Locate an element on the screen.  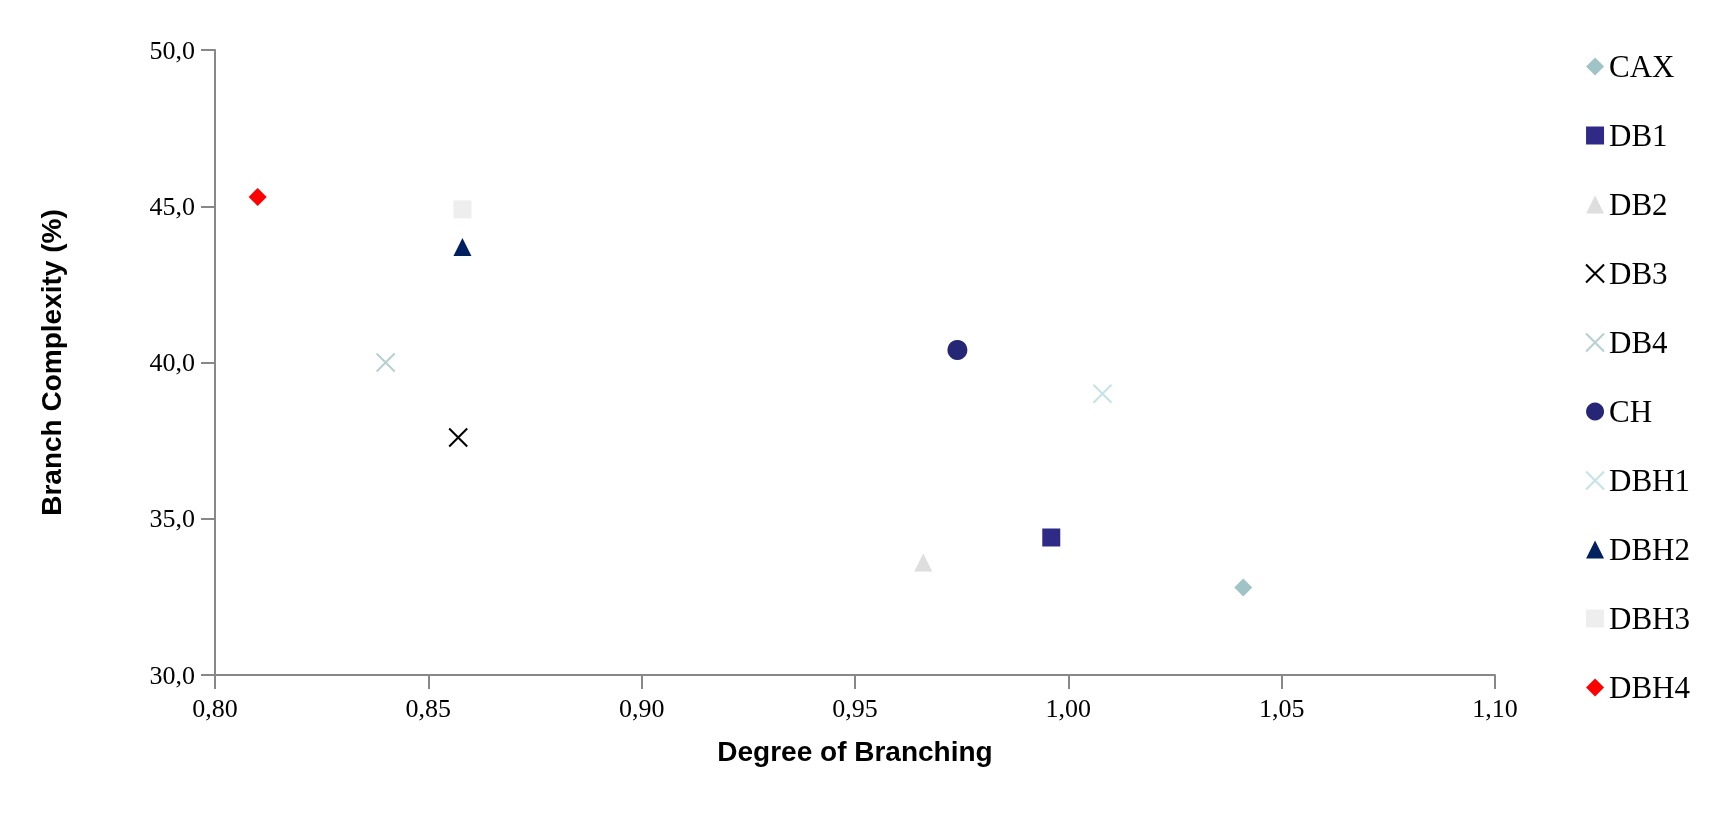
x-axis-title: Degree of Branching is located at coordinates (855, 751).